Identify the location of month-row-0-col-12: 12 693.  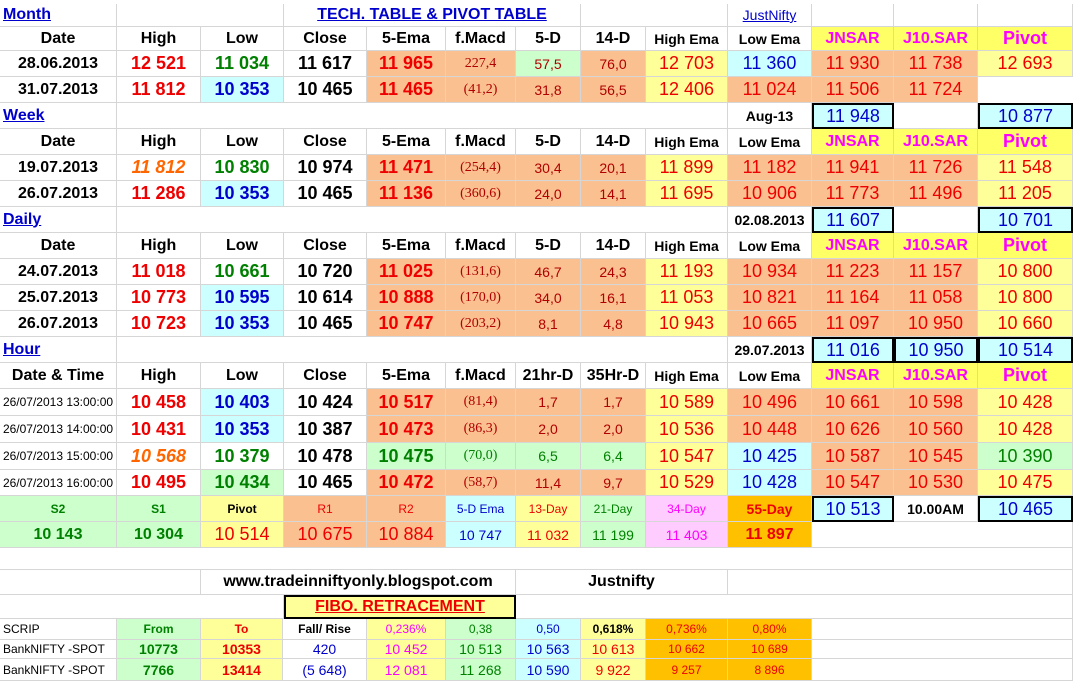
(1025, 64).